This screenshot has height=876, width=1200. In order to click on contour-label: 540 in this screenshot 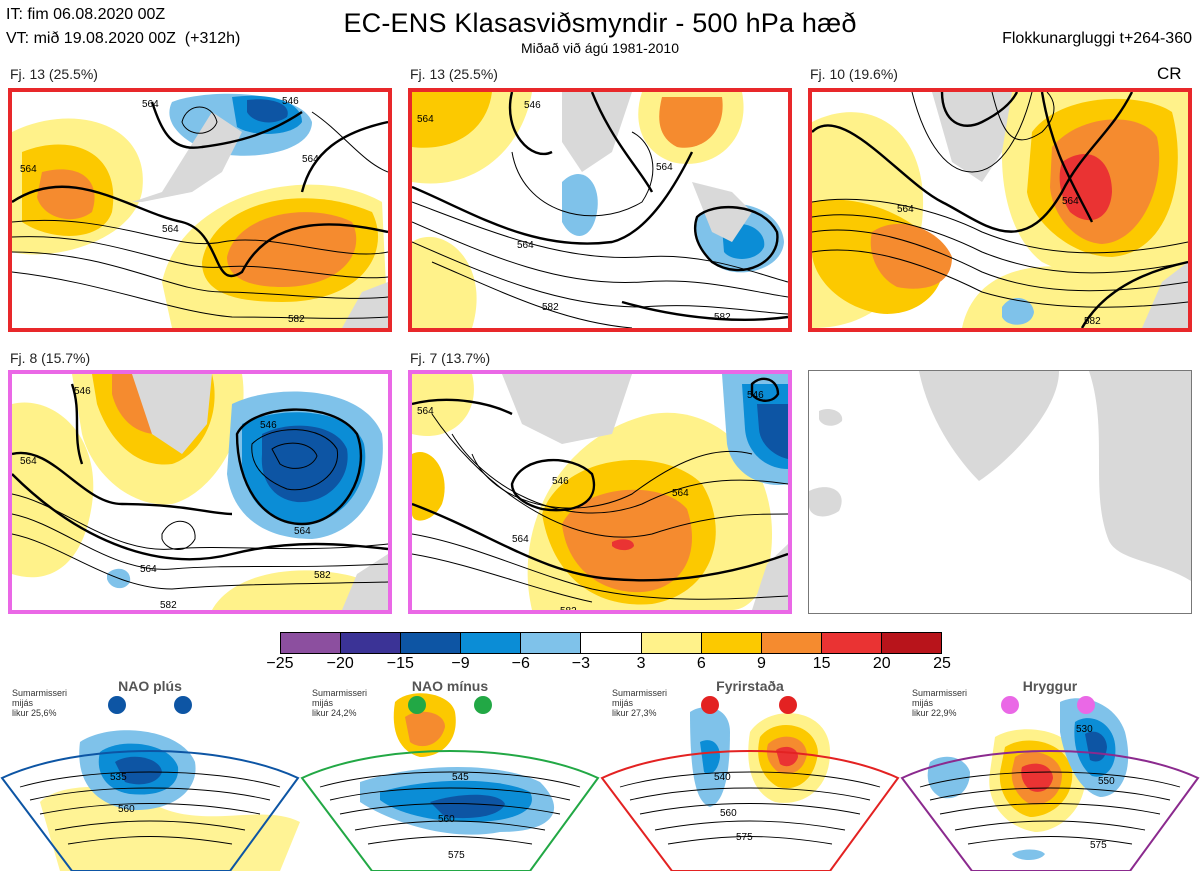, I will do `click(722, 777)`.